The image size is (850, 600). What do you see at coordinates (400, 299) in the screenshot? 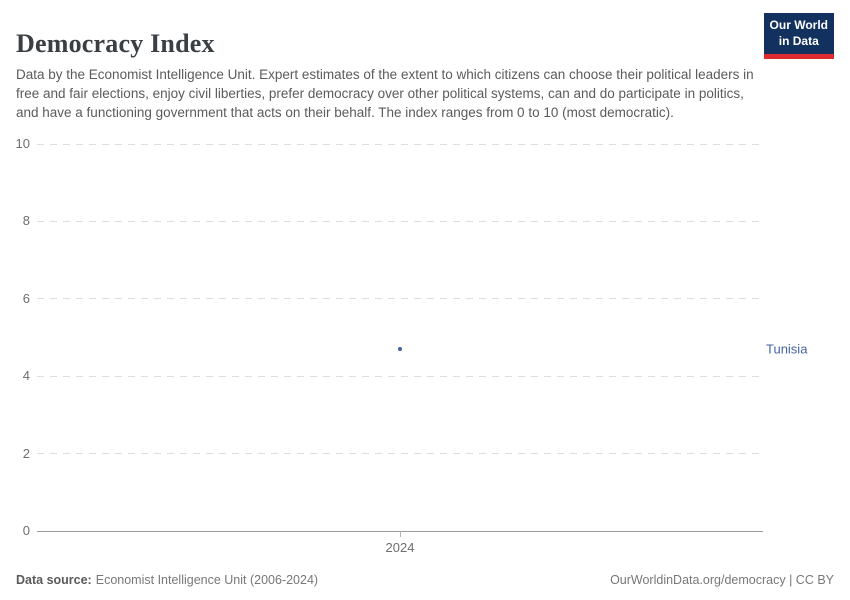
I see `gridline-y6` at bounding box center [400, 299].